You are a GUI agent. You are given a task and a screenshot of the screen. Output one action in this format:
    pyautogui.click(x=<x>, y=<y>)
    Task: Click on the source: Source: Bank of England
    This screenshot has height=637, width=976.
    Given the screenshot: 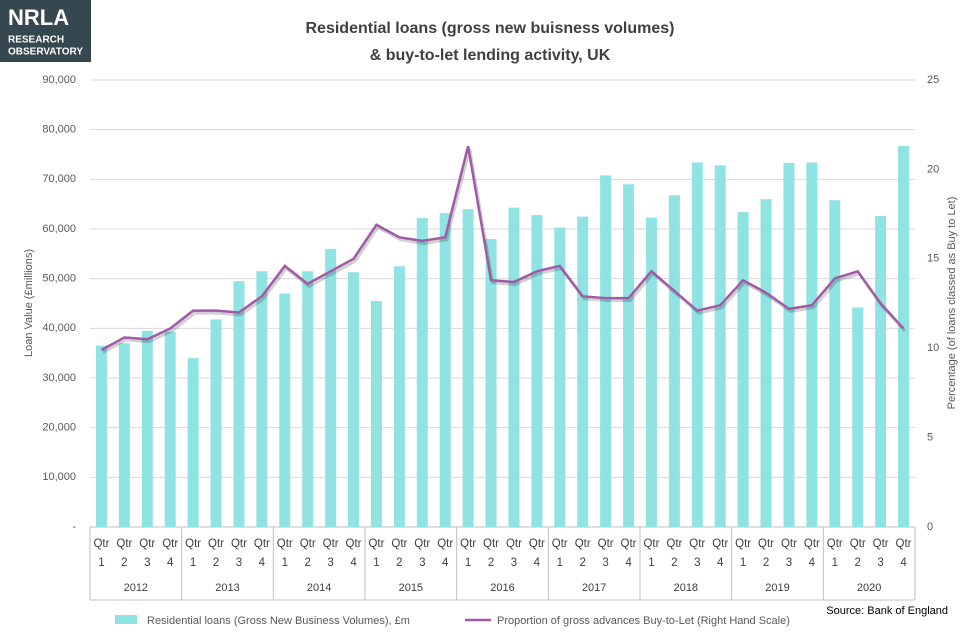 What is the action you would take?
    pyautogui.click(x=887, y=611)
    